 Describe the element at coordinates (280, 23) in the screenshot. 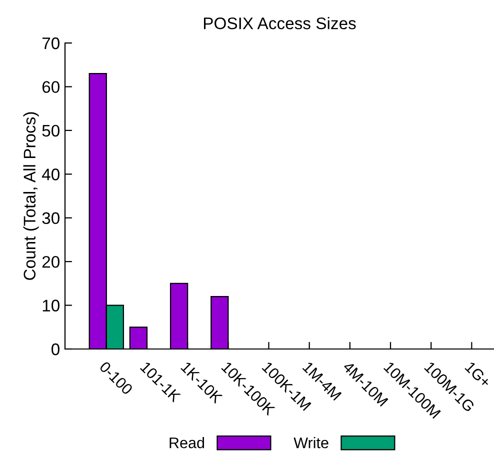

I see `chart-title: POSIX Access Sizes` at that location.